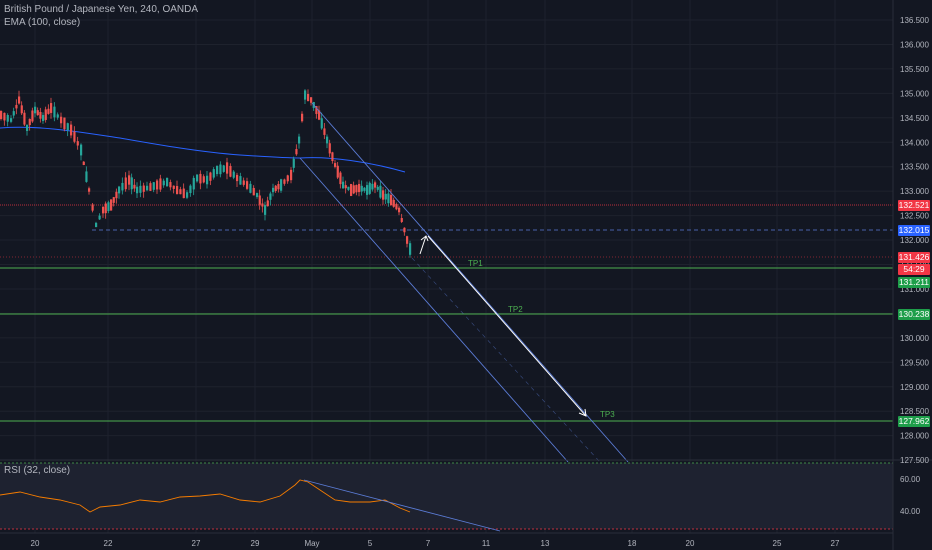 The image size is (932, 550). What do you see at coordinates (108, 543) in the screenshot?
I see `time-tick: 22` at bounding box center [108, 543].